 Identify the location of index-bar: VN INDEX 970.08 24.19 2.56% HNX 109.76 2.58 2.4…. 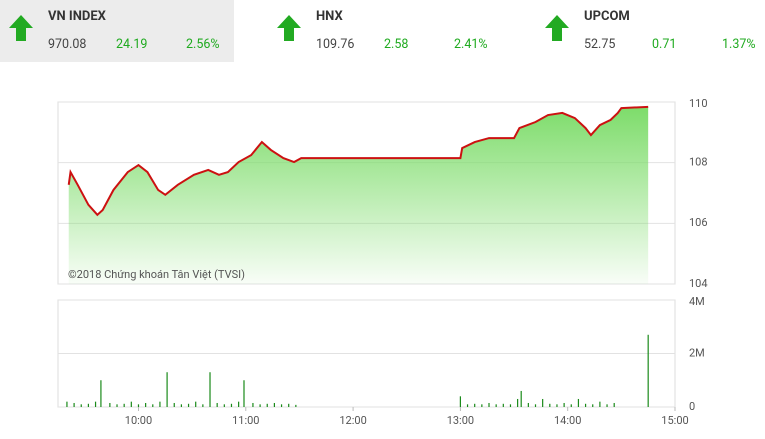
(382, 31).